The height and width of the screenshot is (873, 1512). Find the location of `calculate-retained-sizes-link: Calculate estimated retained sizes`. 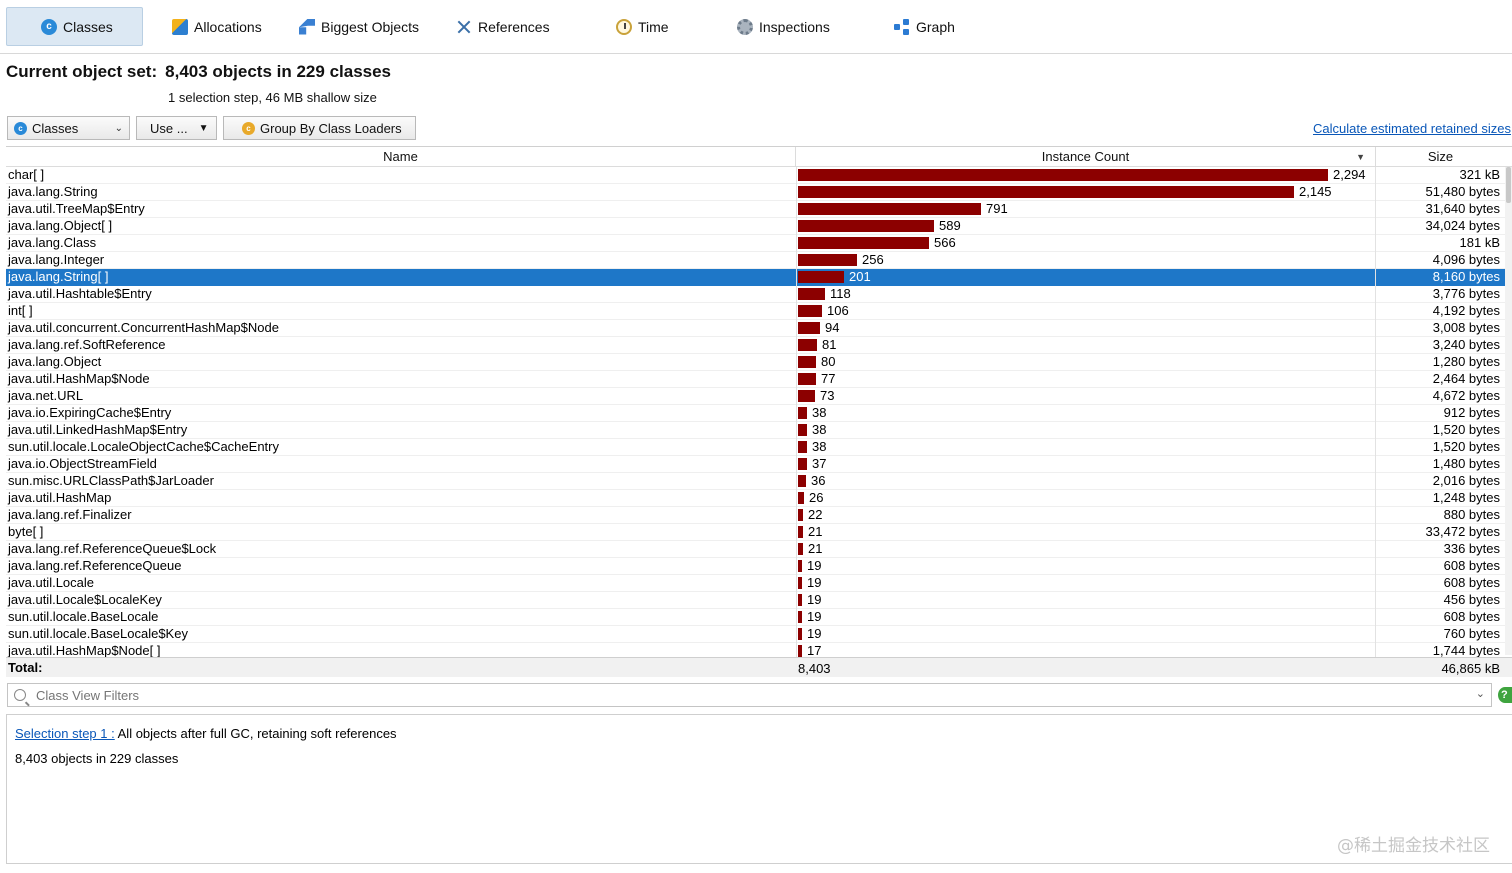

calculate-retained-sizes-link: Calculate estimated retained sizes is located at coordinates (1412, 128).